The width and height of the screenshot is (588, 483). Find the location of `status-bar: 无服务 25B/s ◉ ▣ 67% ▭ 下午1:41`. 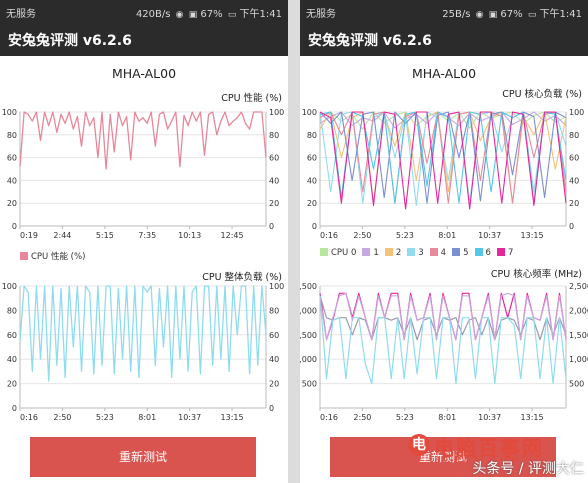

status-bar: 无服务 25B/s ◉ ▣ 67% ▭ 下午1:41 is located at coordinates (444, 11).